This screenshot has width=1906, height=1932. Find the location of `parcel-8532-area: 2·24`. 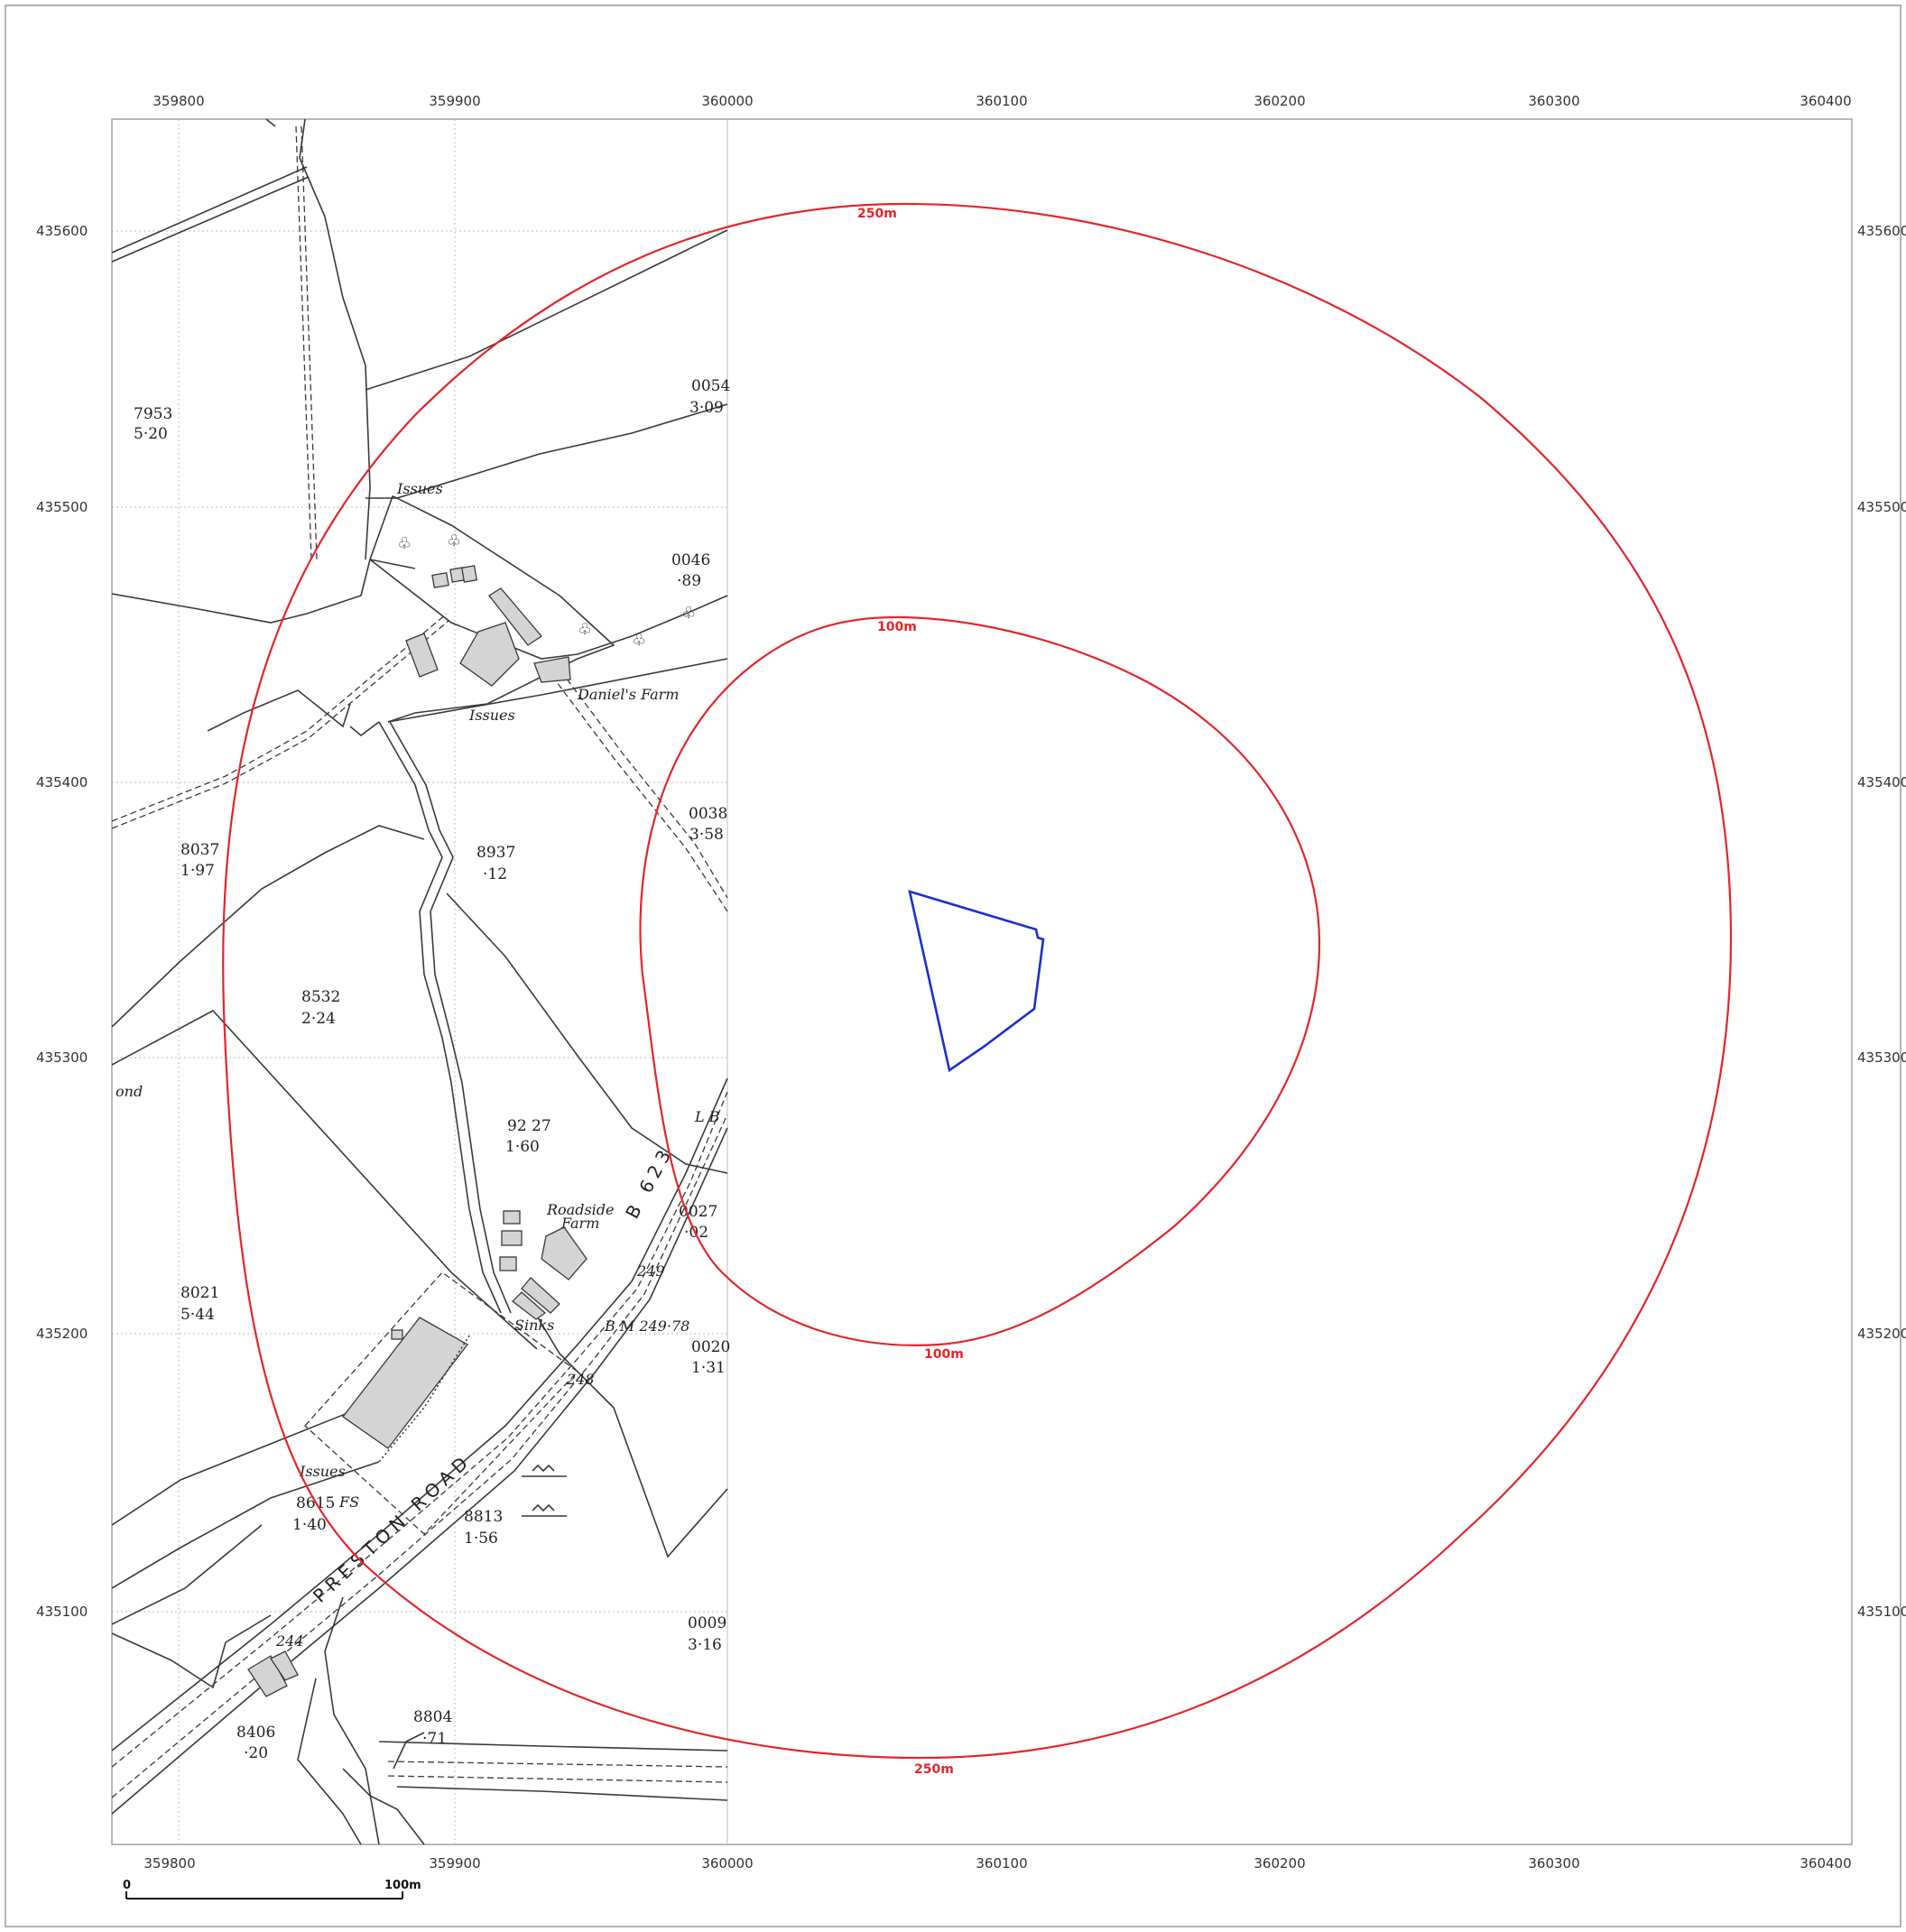

parcel-8532-area: 2·24 is located at coordinates (319, 1019).